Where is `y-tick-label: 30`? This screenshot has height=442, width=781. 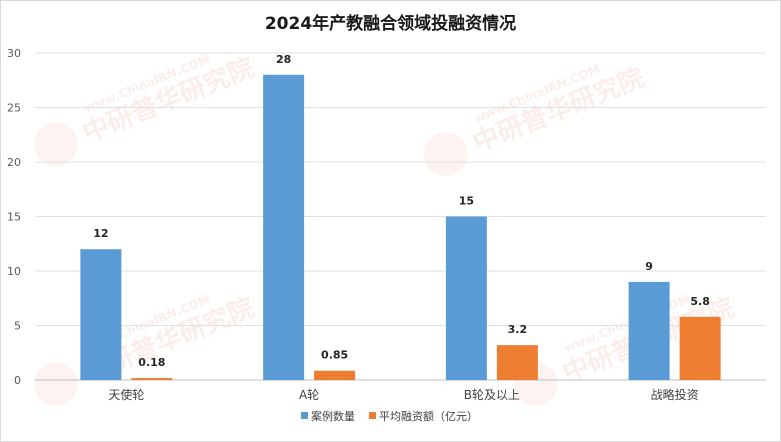
y-tick-label: 30 is located at coordinates (14, 53).